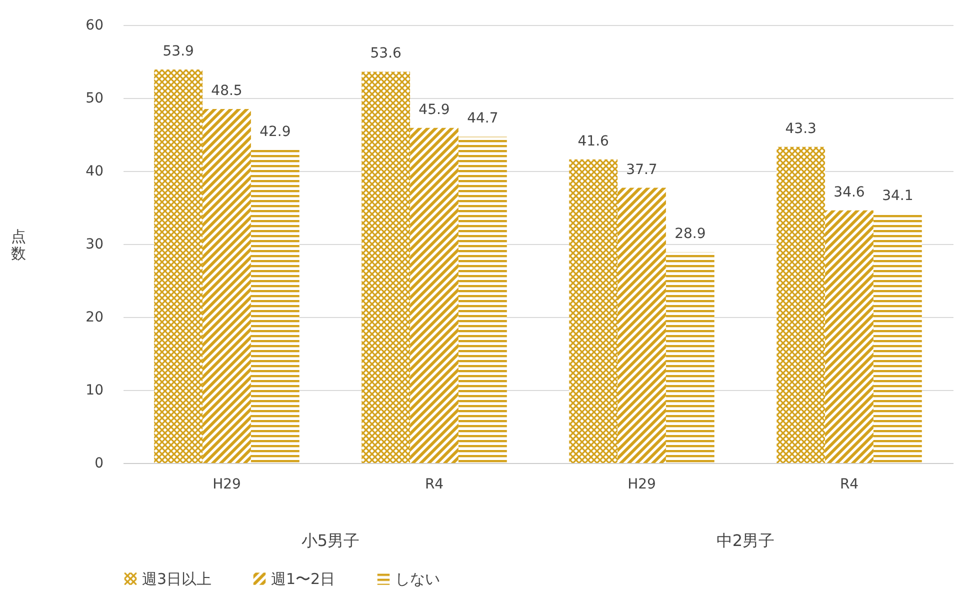  Describe the element at coordinates (417, 579) in the screenshot. I see `legend-label: しない` at that location.